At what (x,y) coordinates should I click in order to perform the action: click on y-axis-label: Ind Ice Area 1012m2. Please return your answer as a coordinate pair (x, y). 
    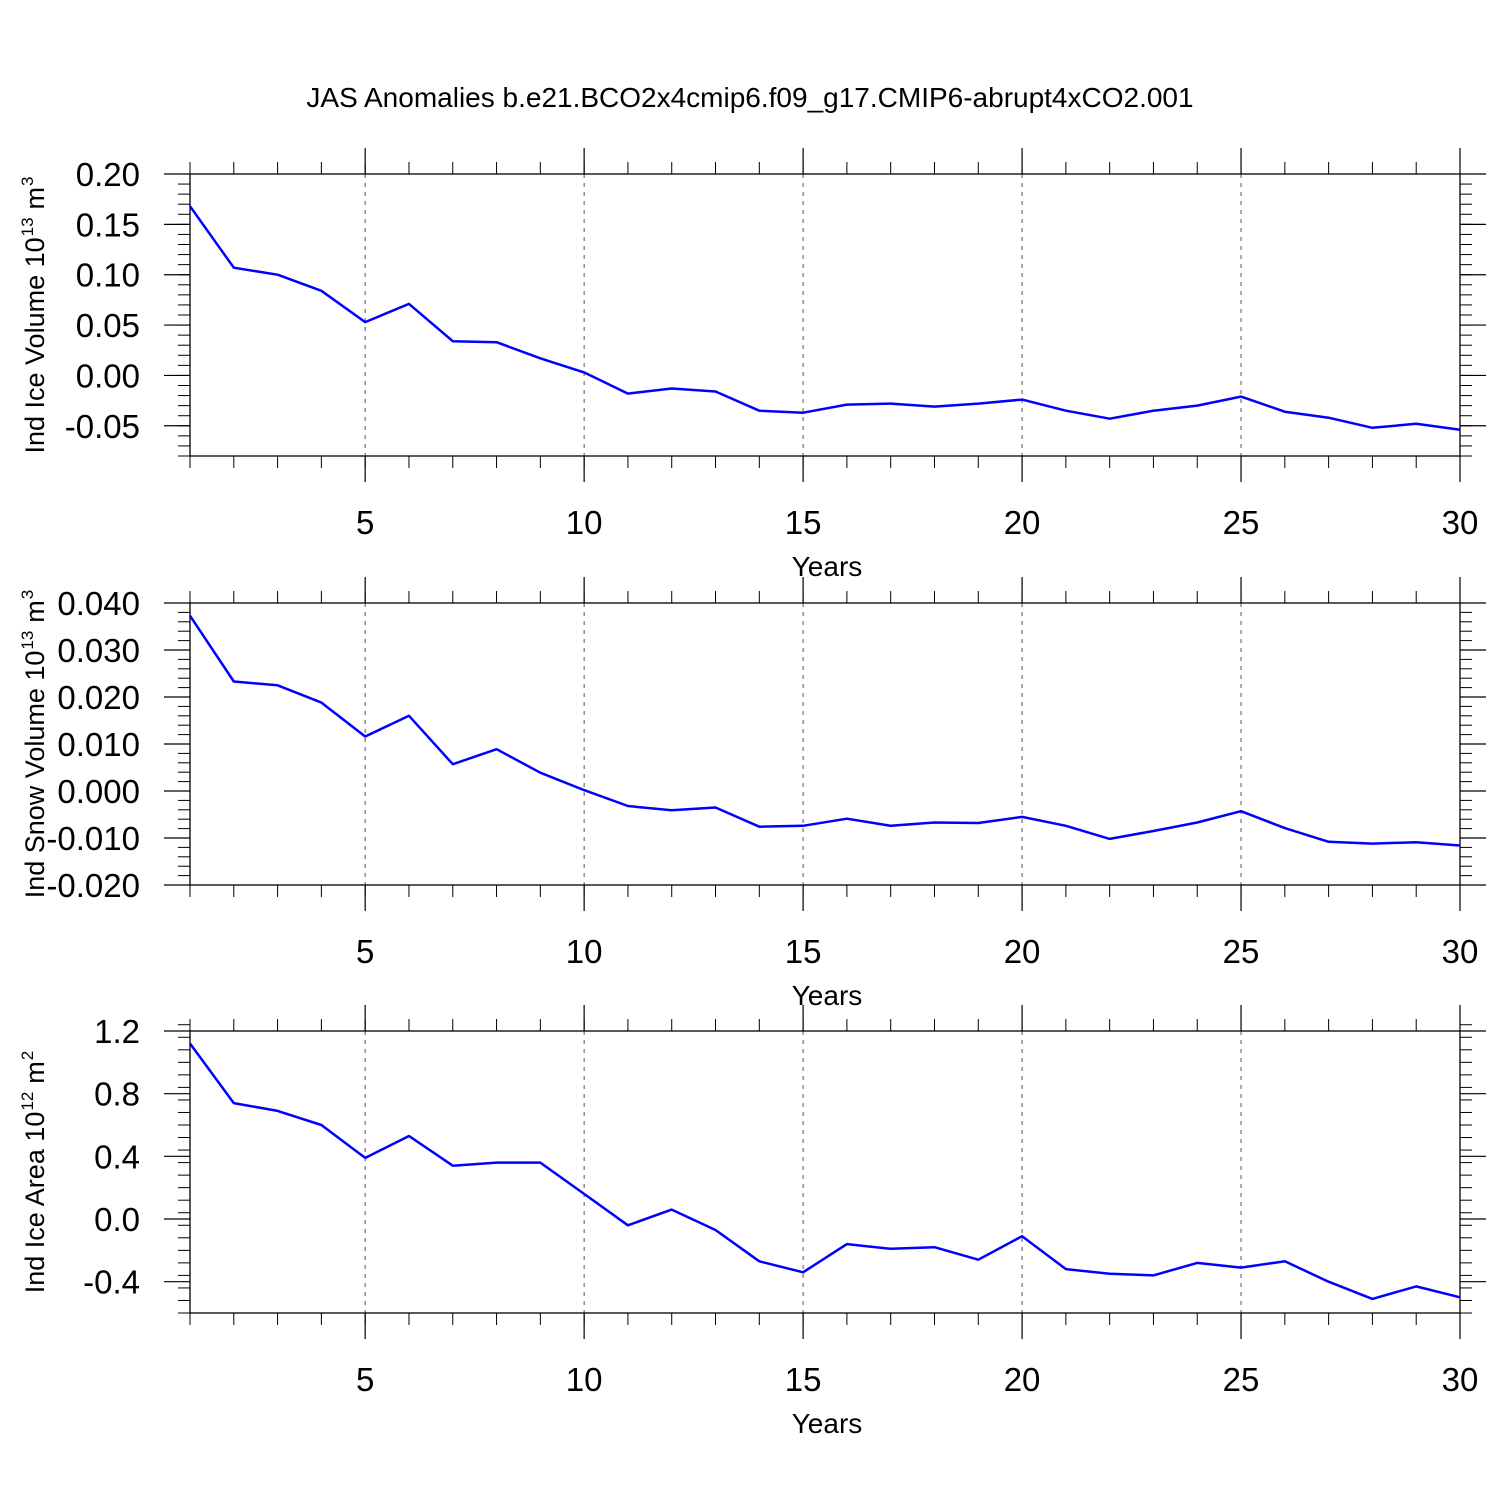
    Looking at the image, I should click on (34, 1172).